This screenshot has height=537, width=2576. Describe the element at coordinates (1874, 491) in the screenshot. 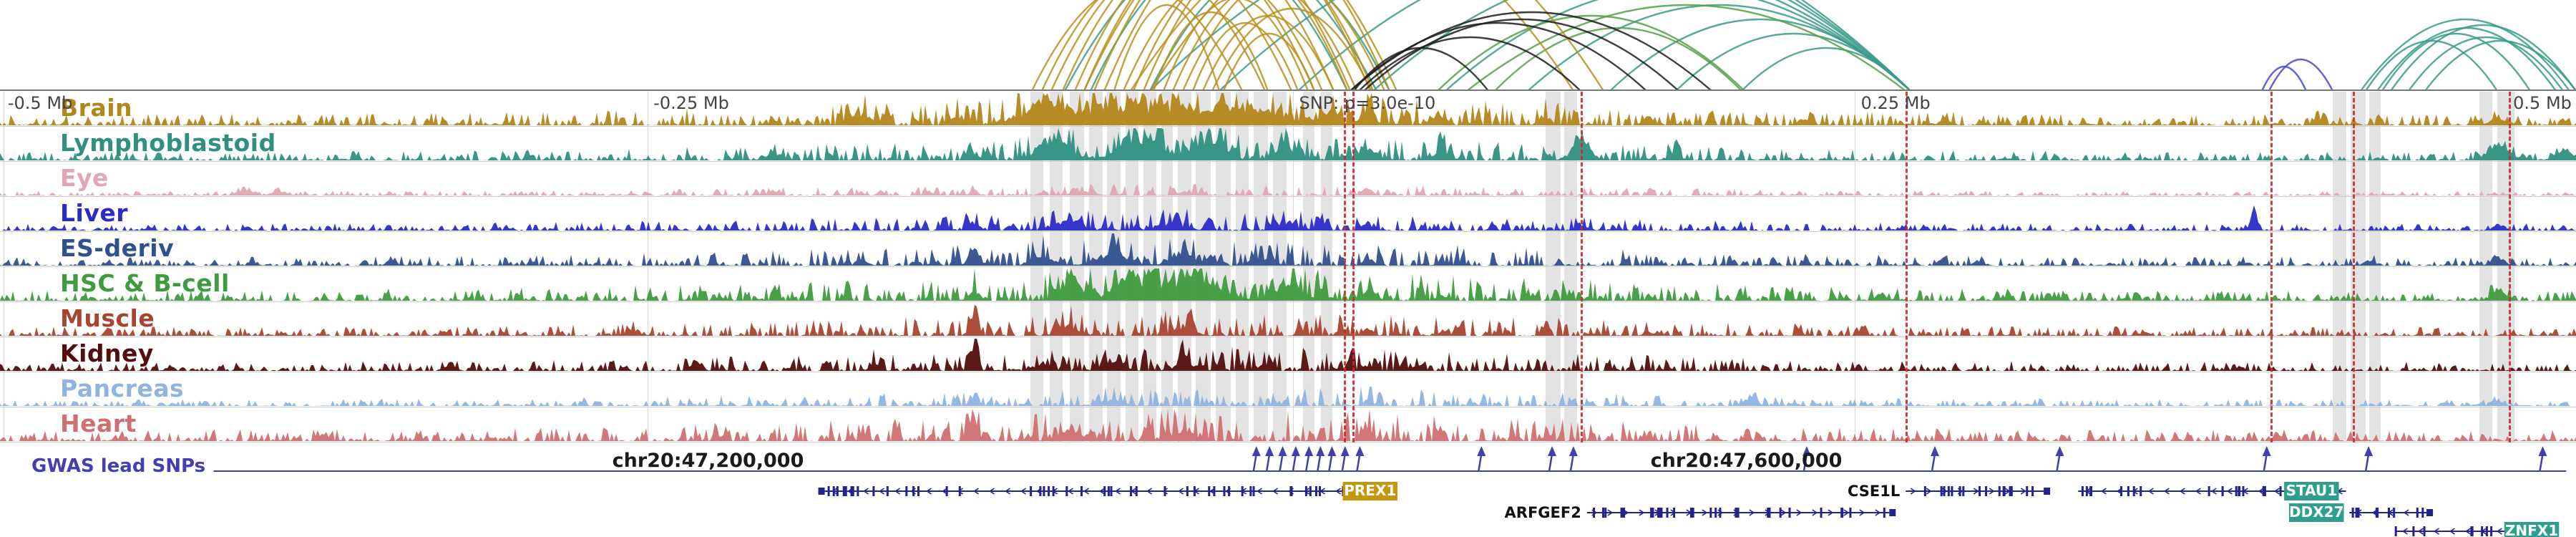

I see `gene-label-cse1l: CSE1L` at that location.